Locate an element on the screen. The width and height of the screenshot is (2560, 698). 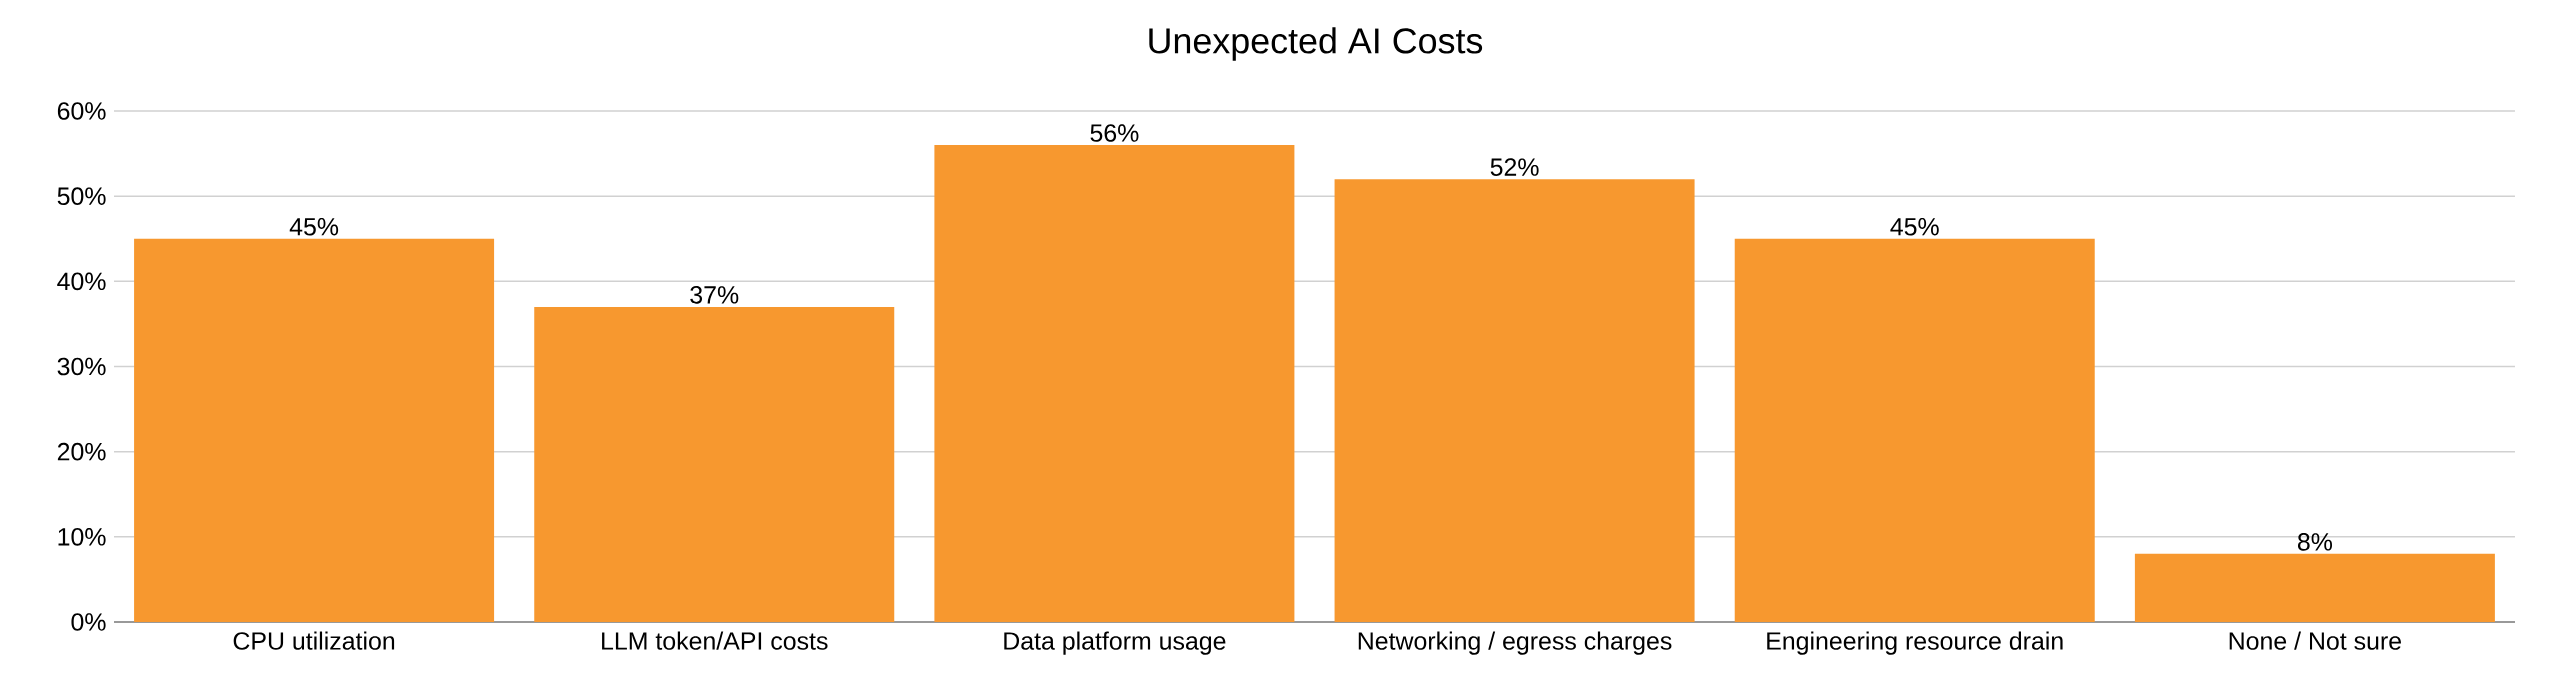
y-tick-label: 10% is located at coordinates (82, 537).